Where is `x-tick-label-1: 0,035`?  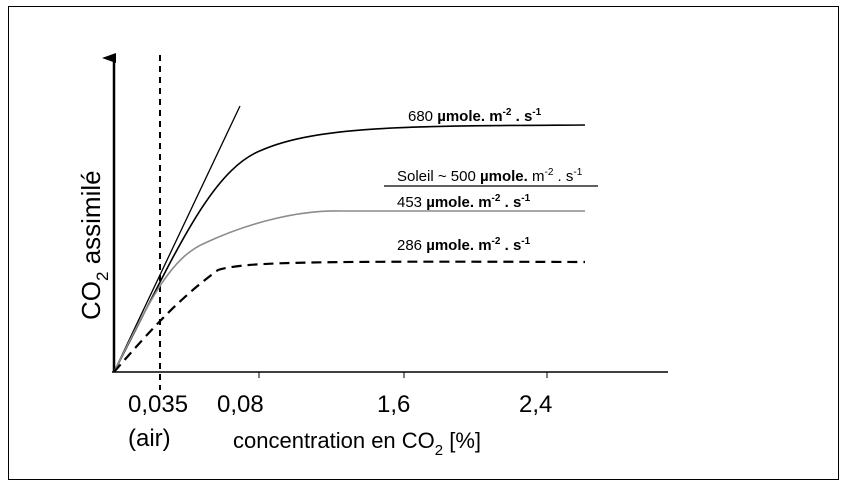 x-tick-label-1: 0,035 is located at coordinates (158, 404).